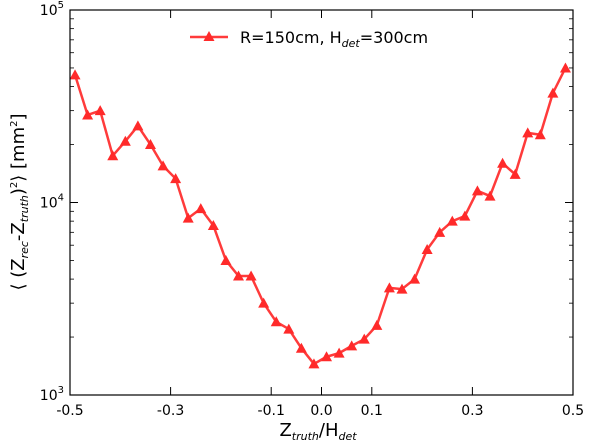 The height and width of the screenshot is (446, 593). What do you see at coordinates (14, 185) in the screenshot?
I see `y-title-sup: 2` at bounding box center [14, 185].